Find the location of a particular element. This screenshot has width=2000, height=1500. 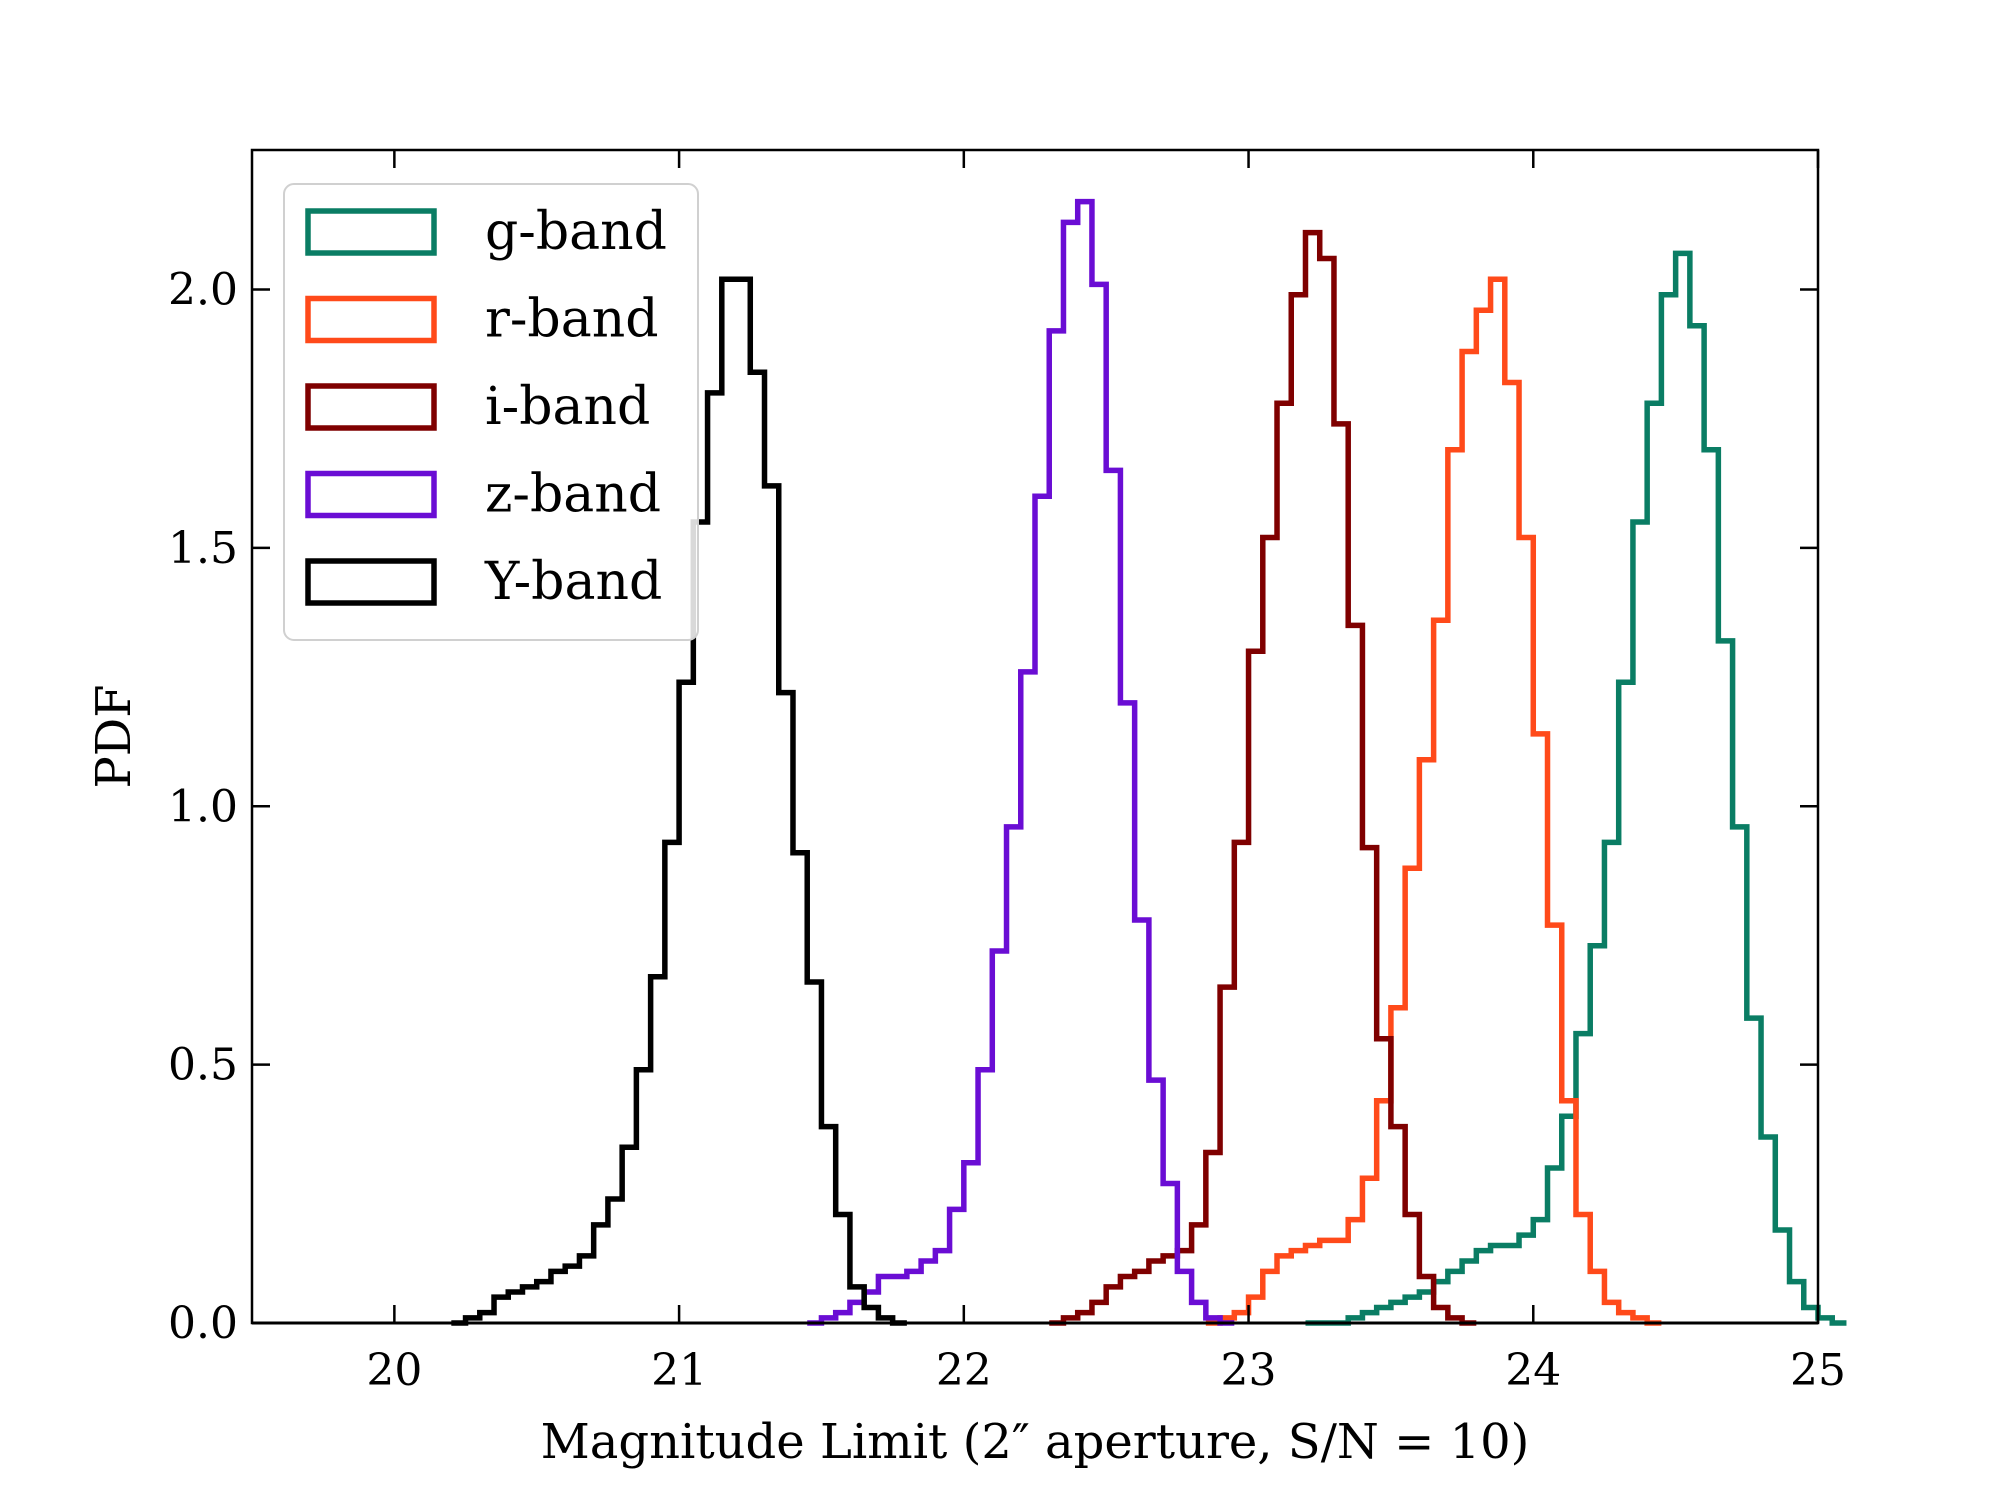

x-tick-label: 20 is located at coordinates (394, 1370).